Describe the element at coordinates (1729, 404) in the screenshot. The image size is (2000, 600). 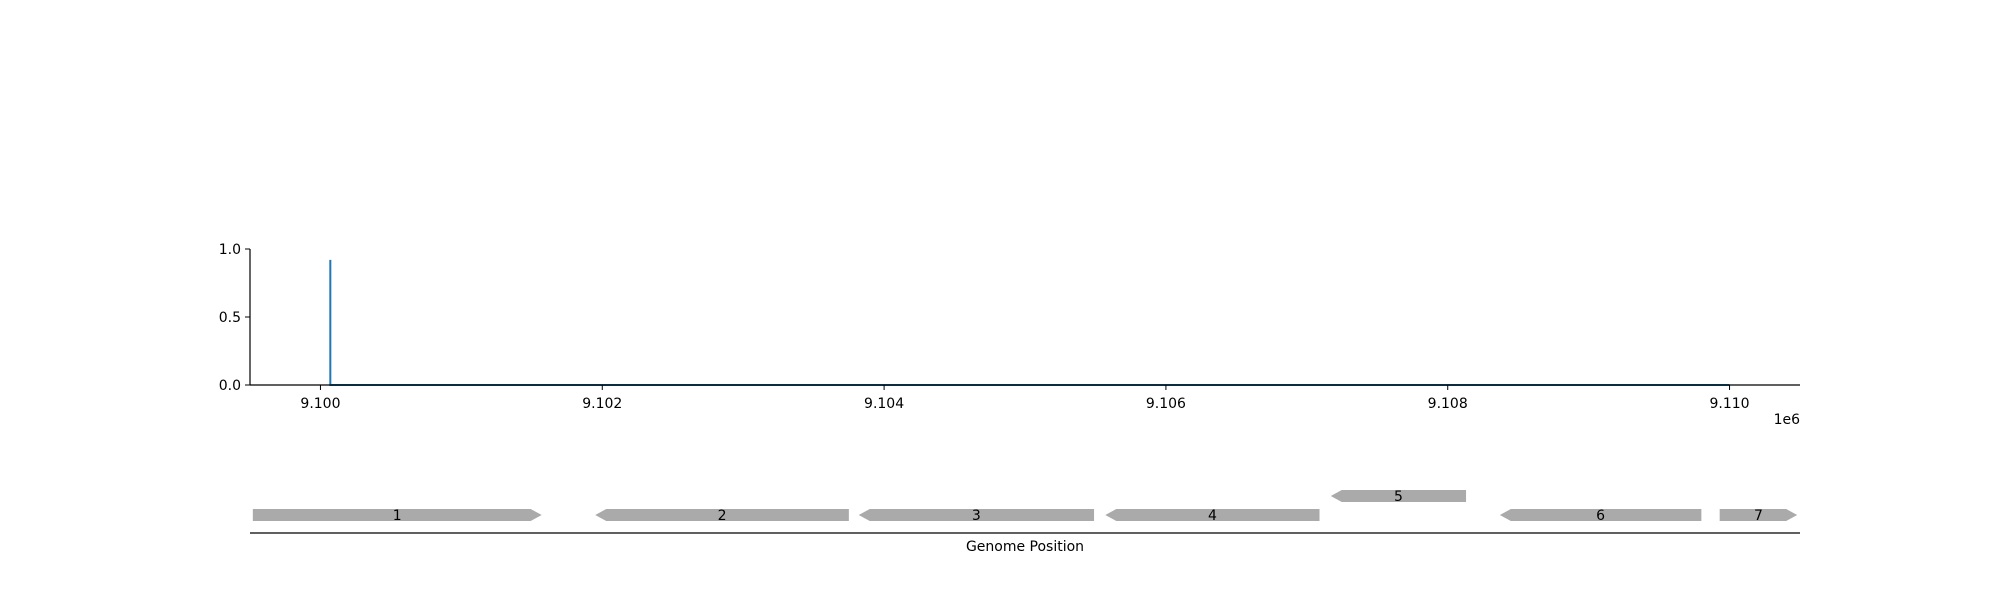
I see `x-tick-label: 9.110` at that location.